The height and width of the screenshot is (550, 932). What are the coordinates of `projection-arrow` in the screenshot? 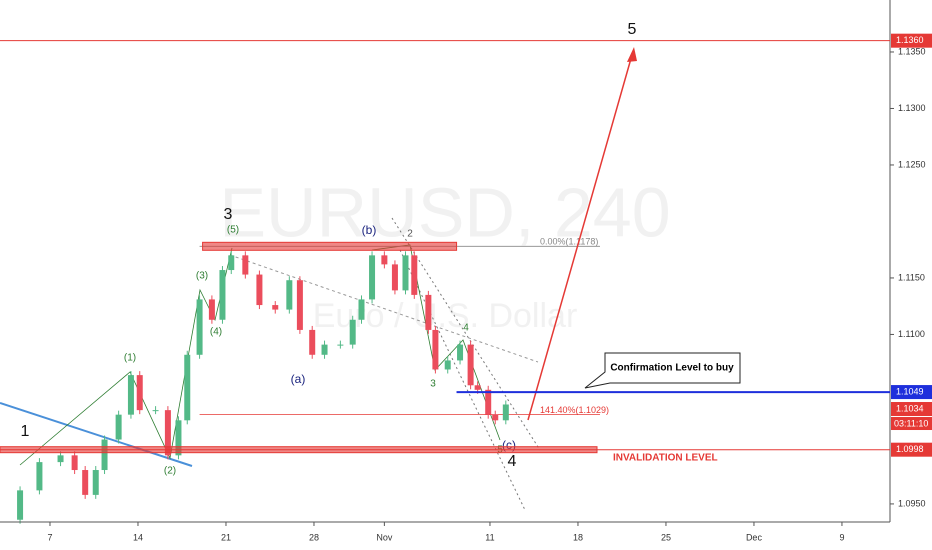 It's located at (580, 237).